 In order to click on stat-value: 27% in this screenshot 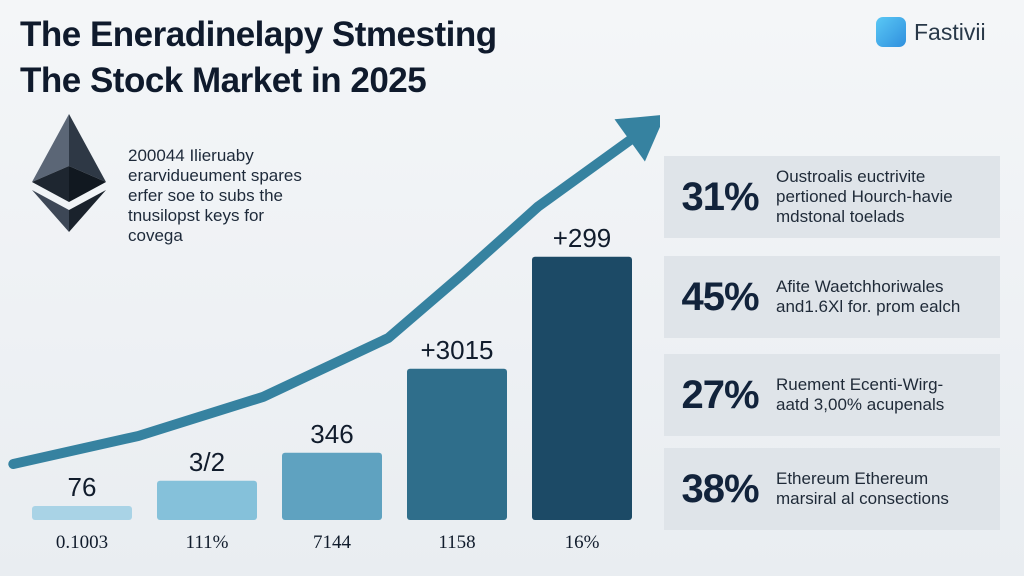, I will do `click(720, 394)`.